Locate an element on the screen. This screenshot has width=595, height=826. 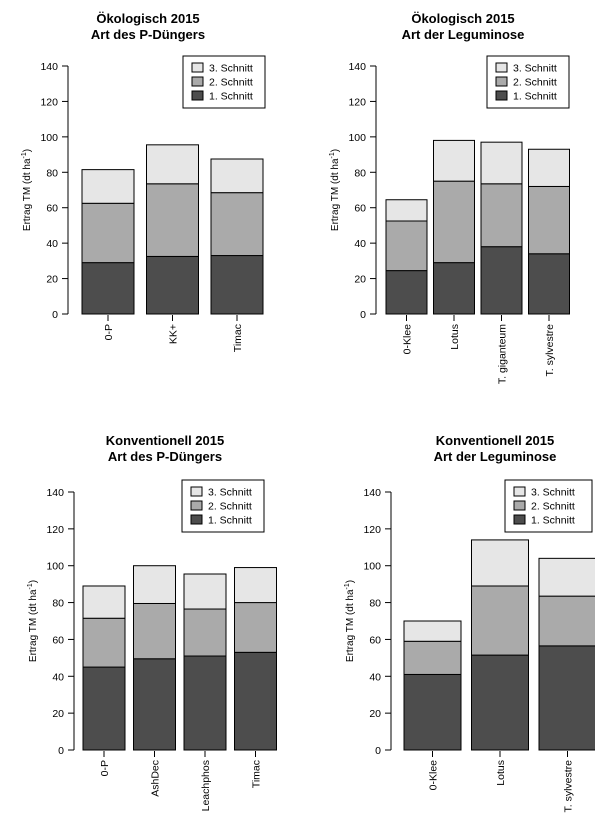
chart-subtitle: Art der Leguminose is located at coordinates (495, 456).